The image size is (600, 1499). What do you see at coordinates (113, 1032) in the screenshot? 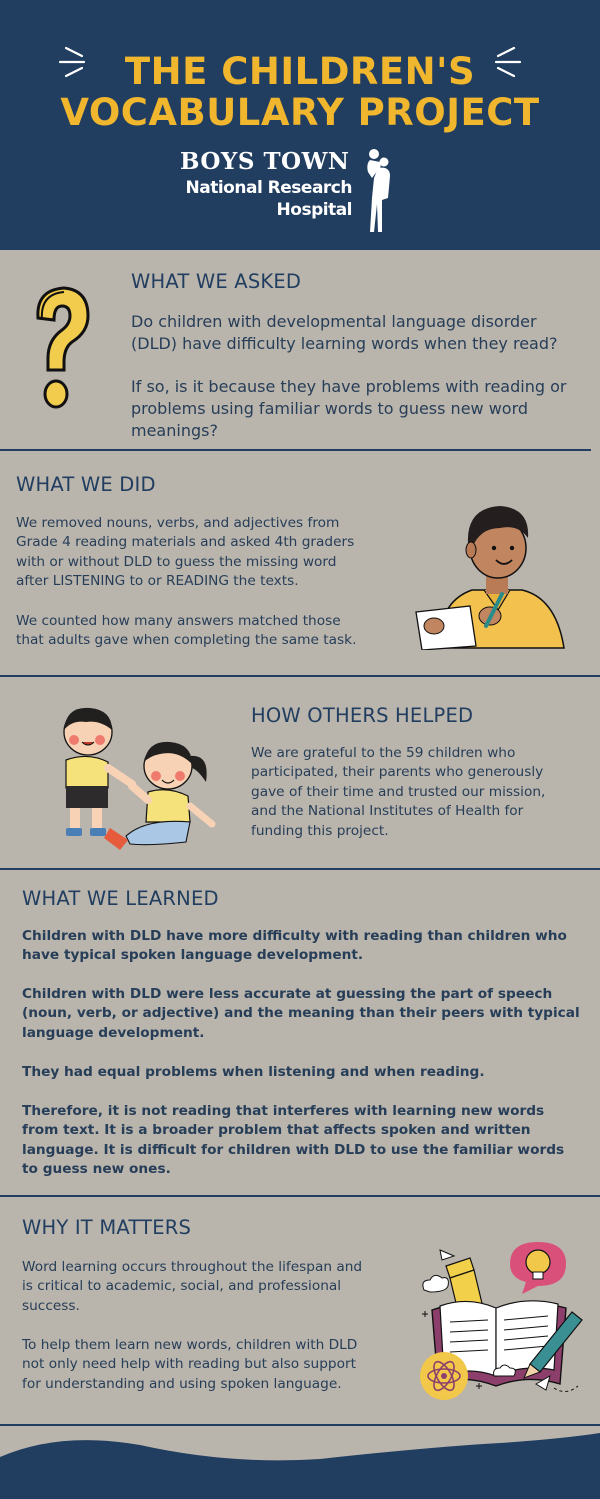
I see `text-line: language development.` at bounding box center [113, 1032].